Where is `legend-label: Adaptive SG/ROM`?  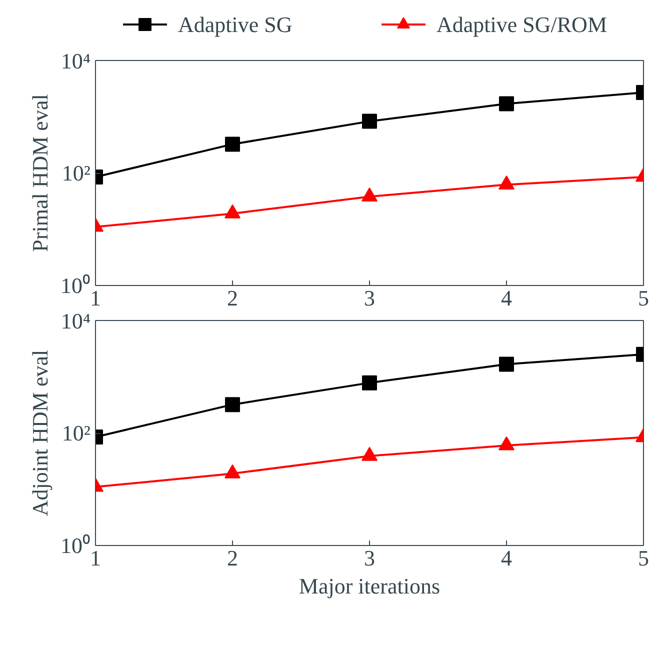
legend-label: Adaptive SG/ROM is located at coordinates (521, 24).